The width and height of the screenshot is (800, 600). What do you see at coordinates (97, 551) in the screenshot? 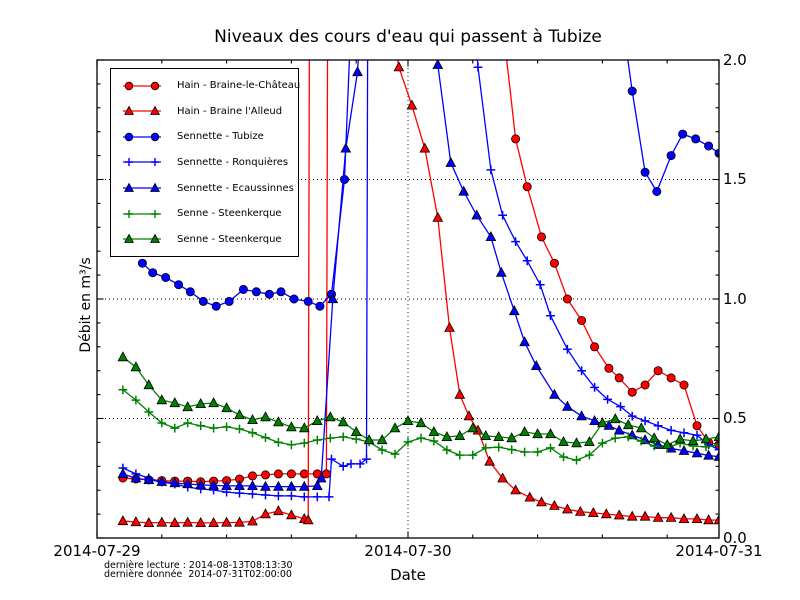
I see `x-tick-label-0: 2014-07-29` at bounding box center [97, 551].